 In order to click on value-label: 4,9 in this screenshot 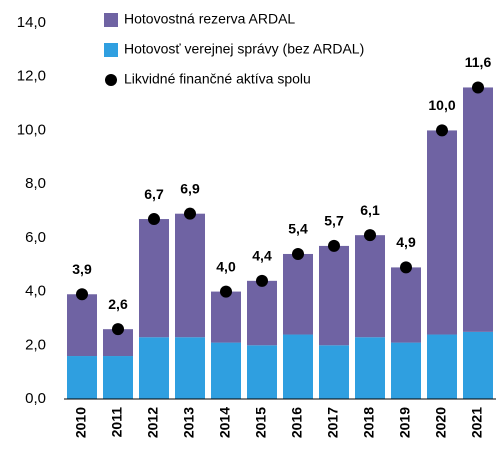, I will do `click(406, 242)`.